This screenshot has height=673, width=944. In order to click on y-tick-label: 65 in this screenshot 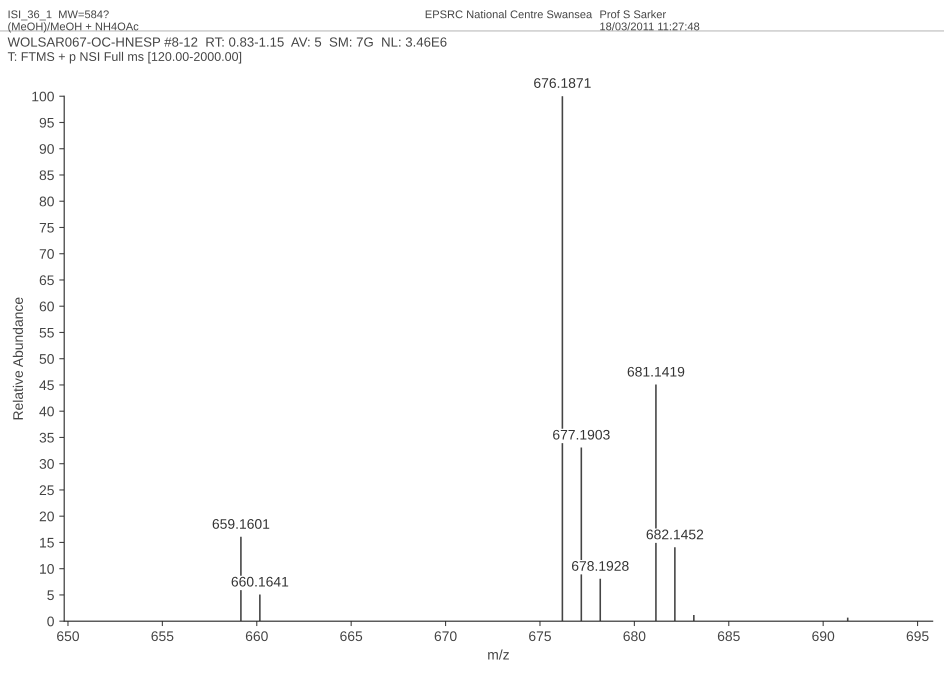, I will do `click(47, 280)`.